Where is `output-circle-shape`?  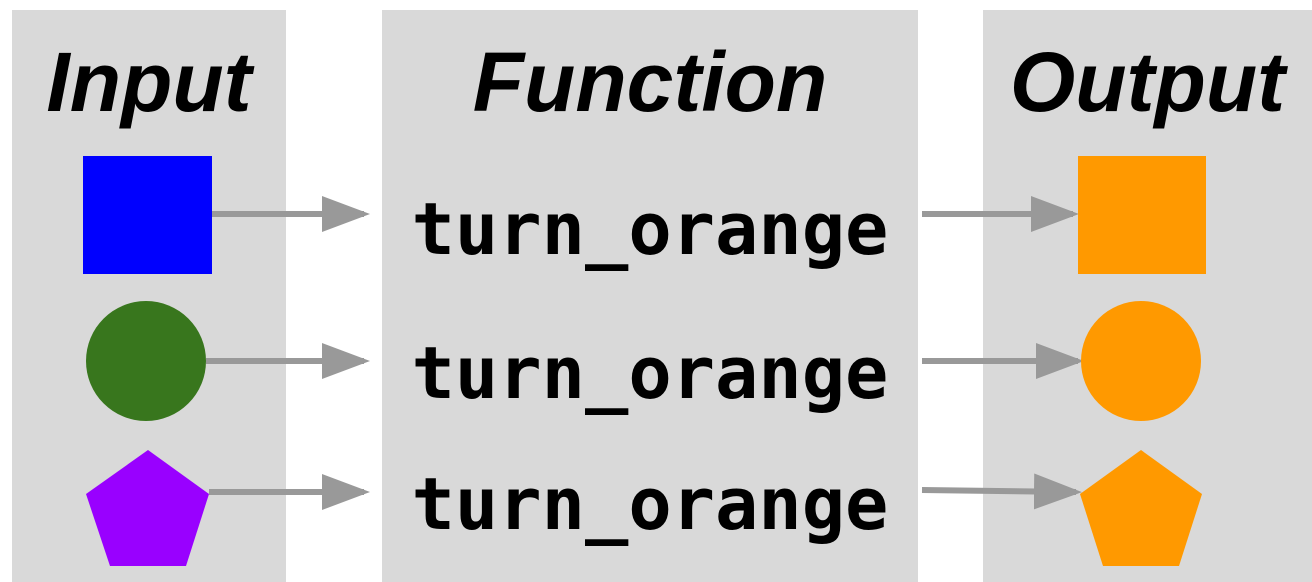 output-circle-shape is located at coordinates (1141, 361).